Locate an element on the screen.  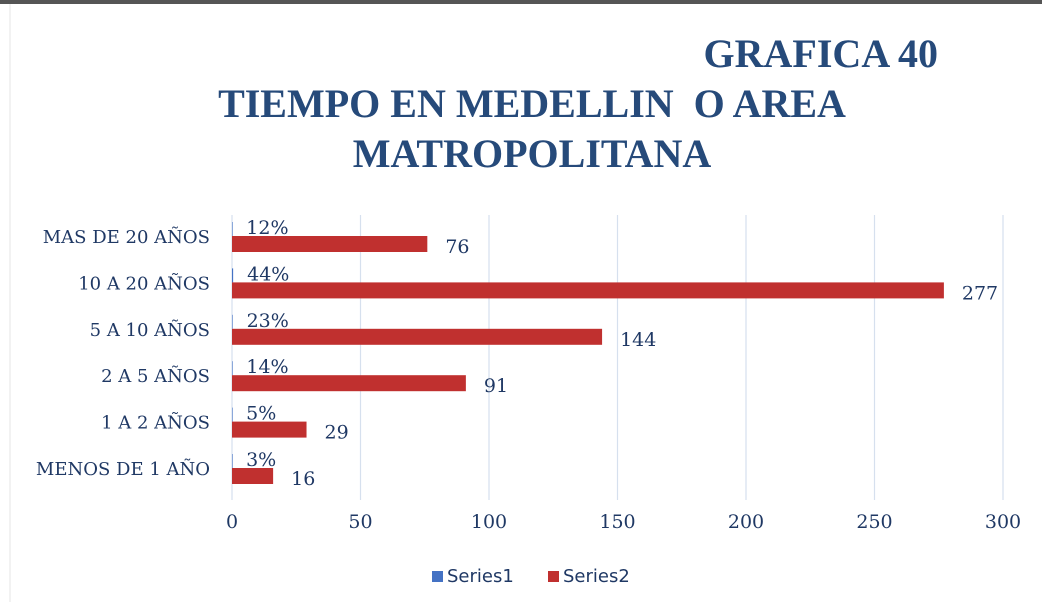
y-tick-label: 5 A 10 AÑOS is located at coordinates (150, 329).